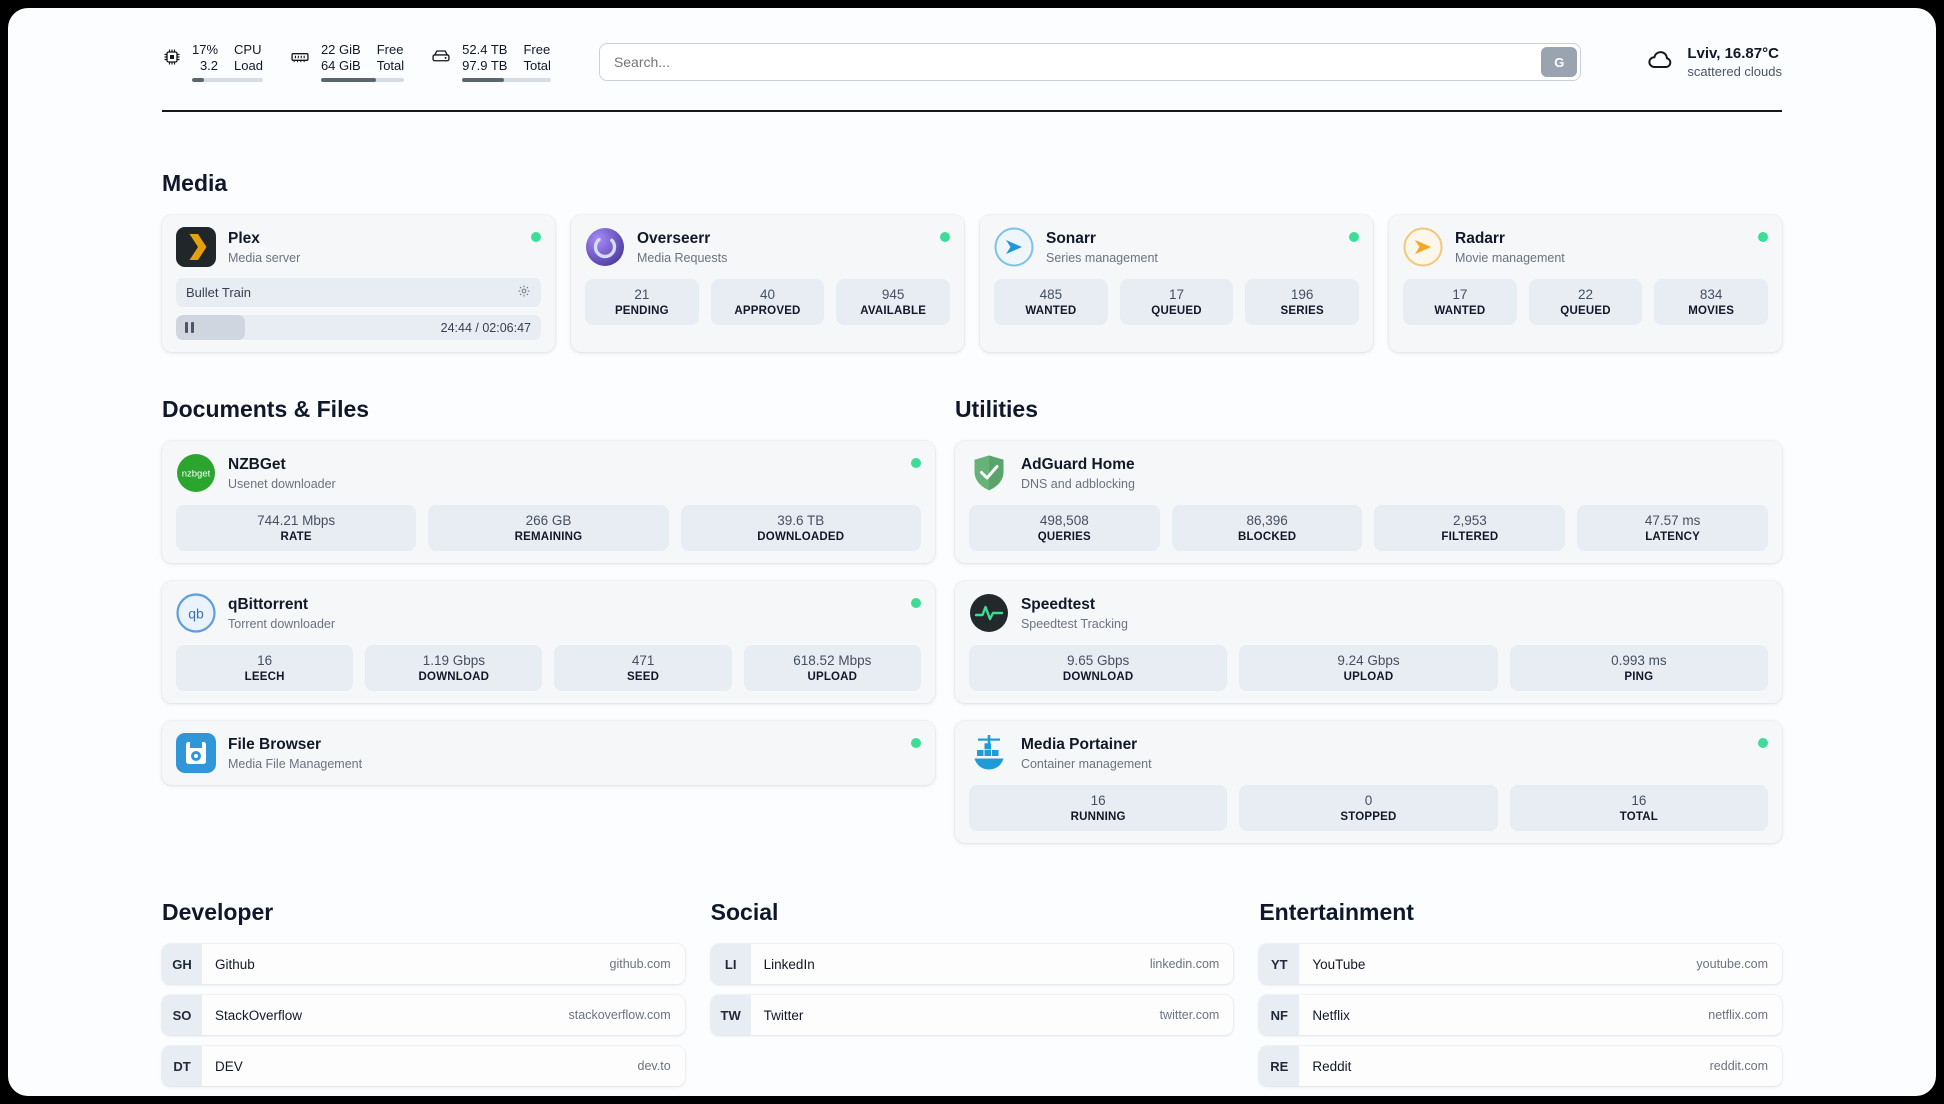 Image resolution: width=1944 pixels, height=1104 pixels. Describe the element at coordinates (196, 753) in the screenshot. I see `filebrowser-icon` at that location.